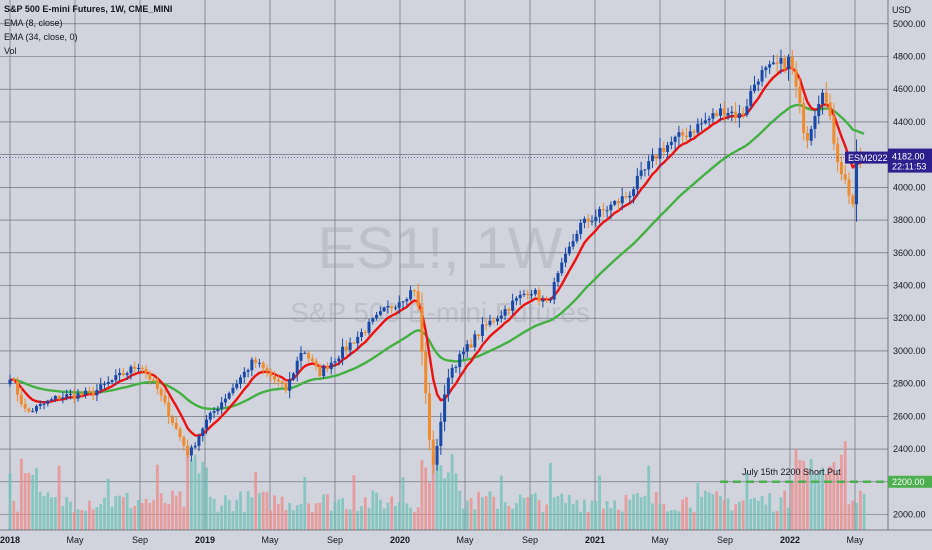 This screenshot has width=932, height=550. What do you see at coordinates (205, 540) in the screenshot?
I see `time-tick-label: 2019` at bounding box center [205, 540].